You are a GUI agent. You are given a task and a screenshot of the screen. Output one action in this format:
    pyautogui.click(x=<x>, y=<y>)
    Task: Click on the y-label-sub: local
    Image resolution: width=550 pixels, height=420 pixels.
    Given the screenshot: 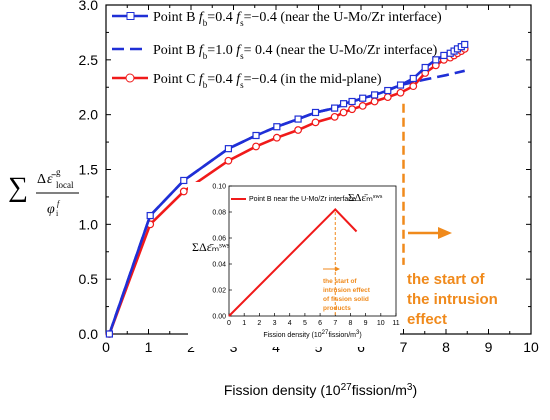 What is the action you would take?
    pyautogui.click(x=65, y=185)
    